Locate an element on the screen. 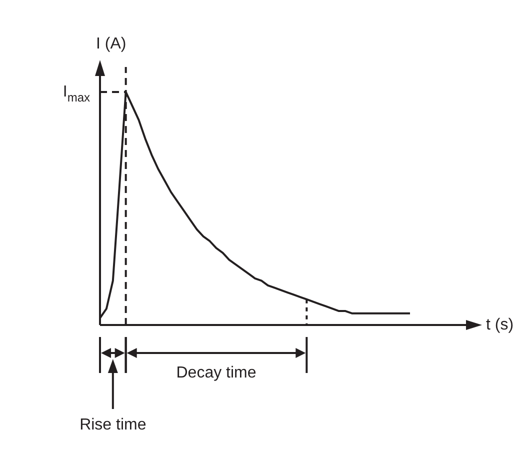 Image resolution: width=522 pixels, height=460 pixels. x-axis-title: t (s) is located at coordinates (500, 325).